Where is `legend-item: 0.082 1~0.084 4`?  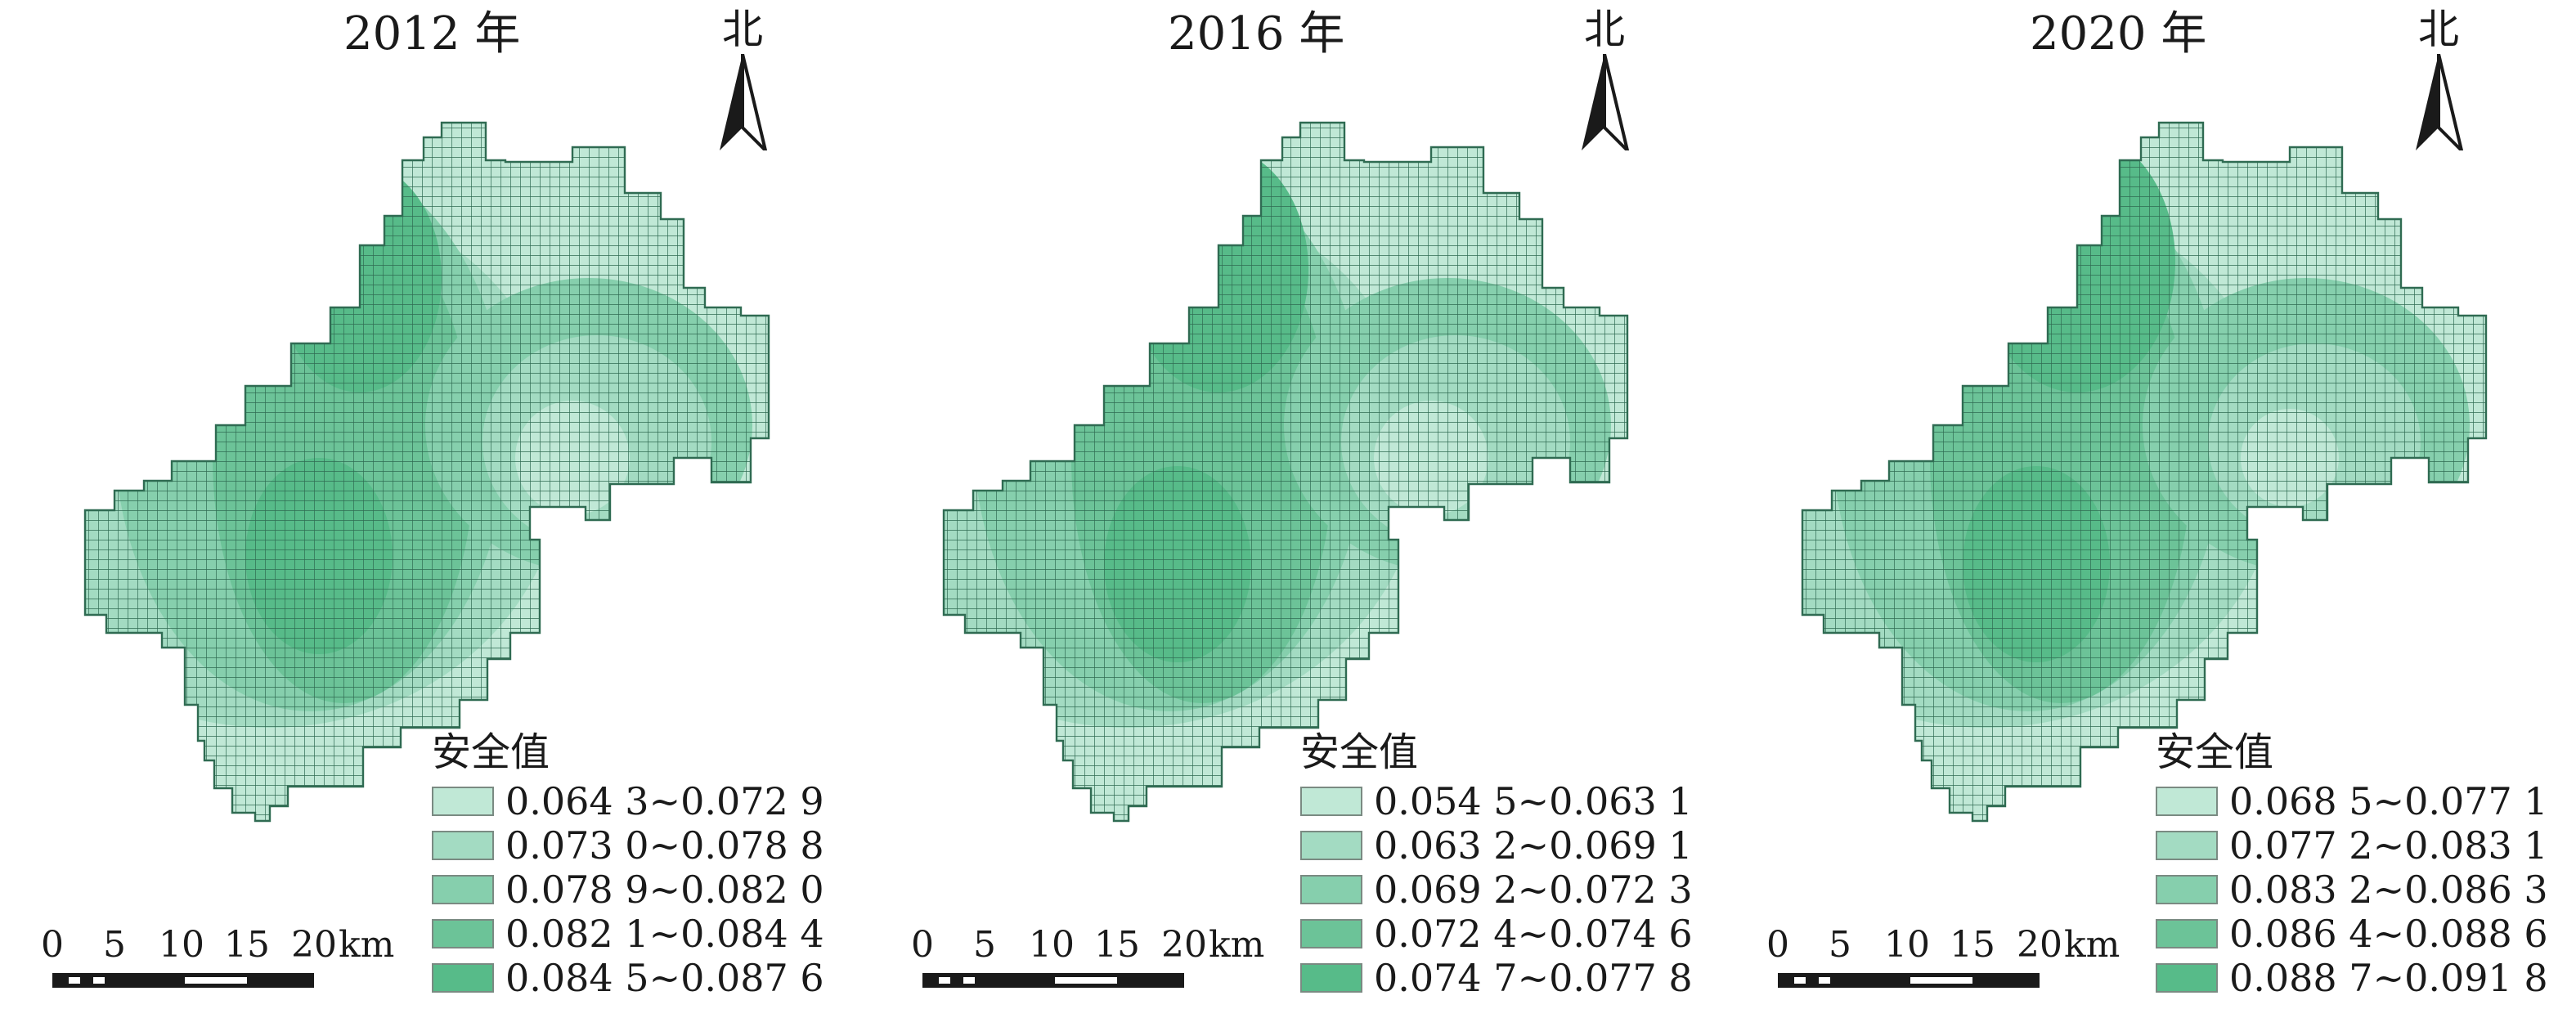
legend-item: 0.082 1~0.084 4 is located at coordinates (677, 933).